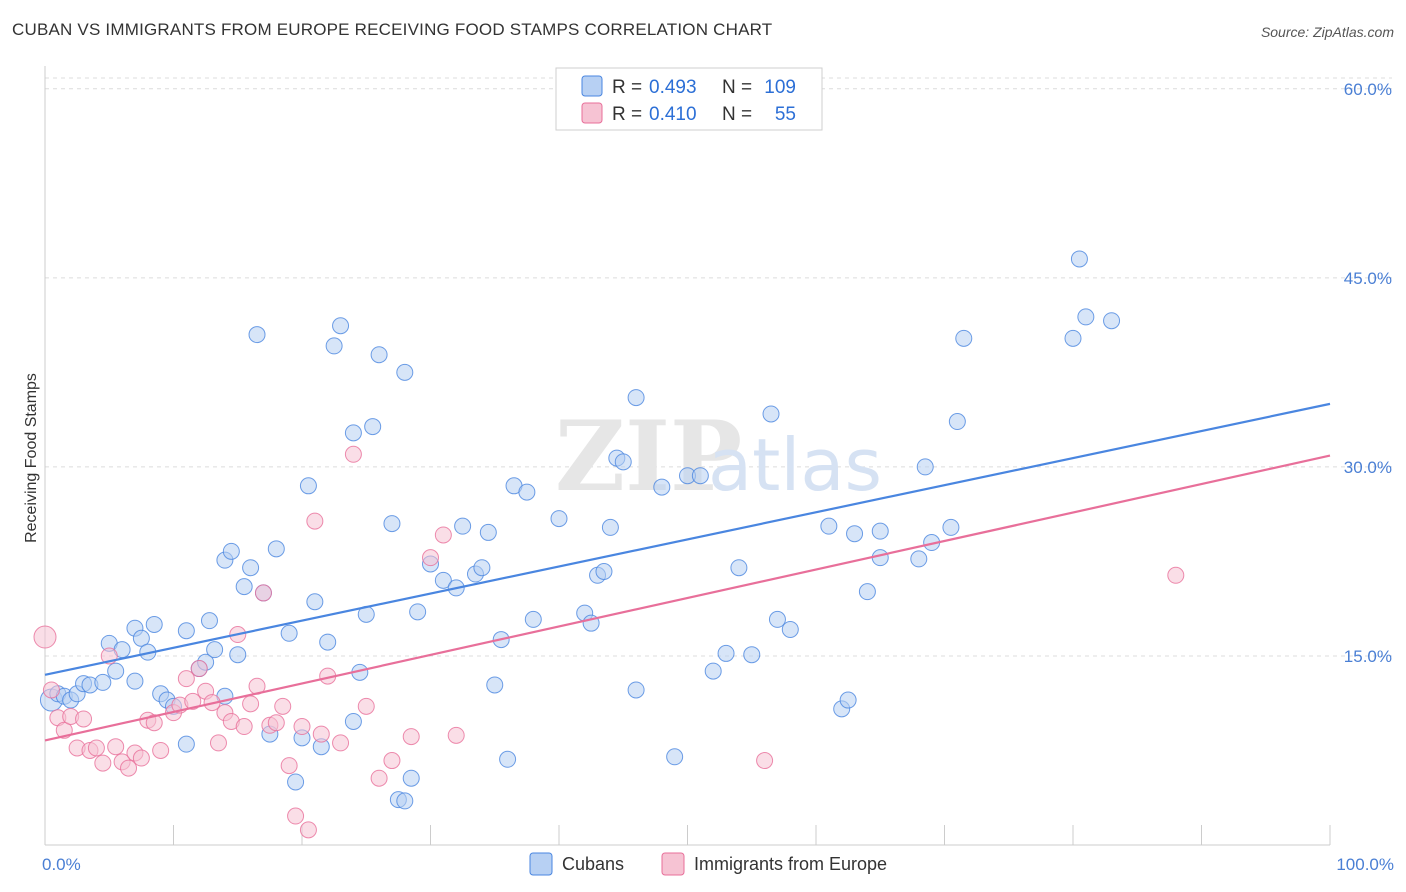 The image size is (1406, 892). Describe the element at coordinates (689, 99) in the screenshot. I see `stats-legend: R = 0.493 N = 109 R = 0.410 N = 55` at that location.